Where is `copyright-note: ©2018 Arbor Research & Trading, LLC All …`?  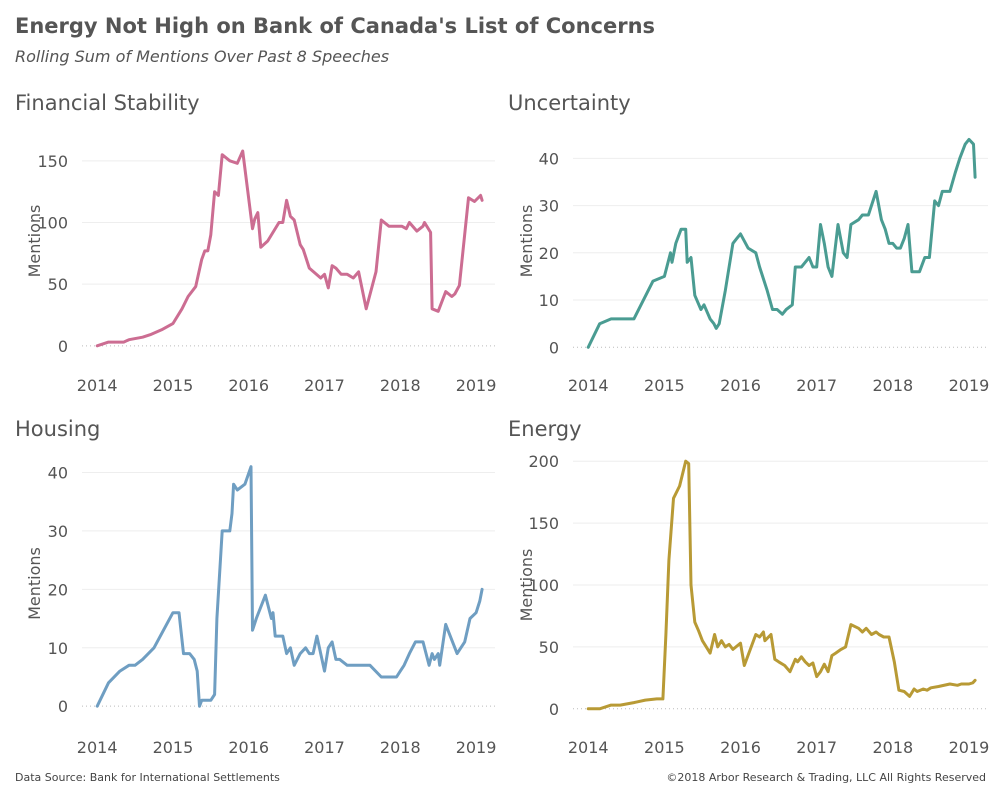
copyright-note: ©2018 Arbor Research & Trading, LLC All … is located at coordinates (826, 777).